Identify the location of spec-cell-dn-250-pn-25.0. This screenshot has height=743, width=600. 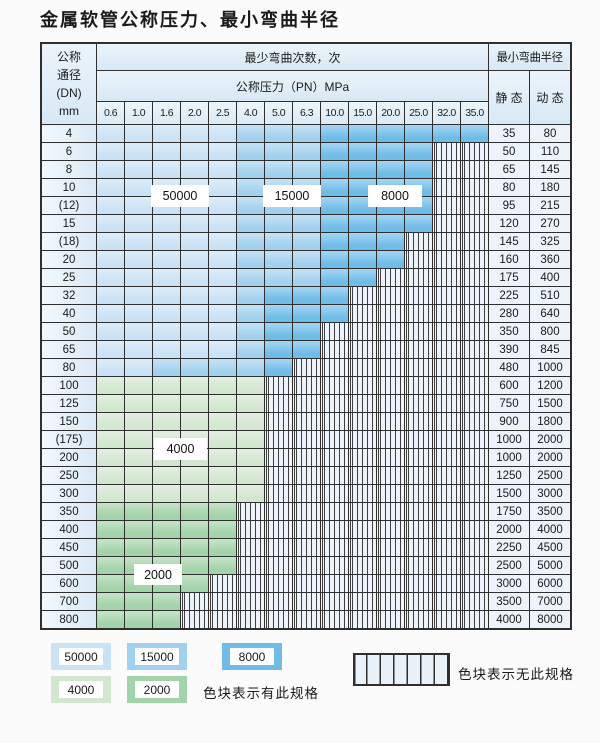
(418, 475).